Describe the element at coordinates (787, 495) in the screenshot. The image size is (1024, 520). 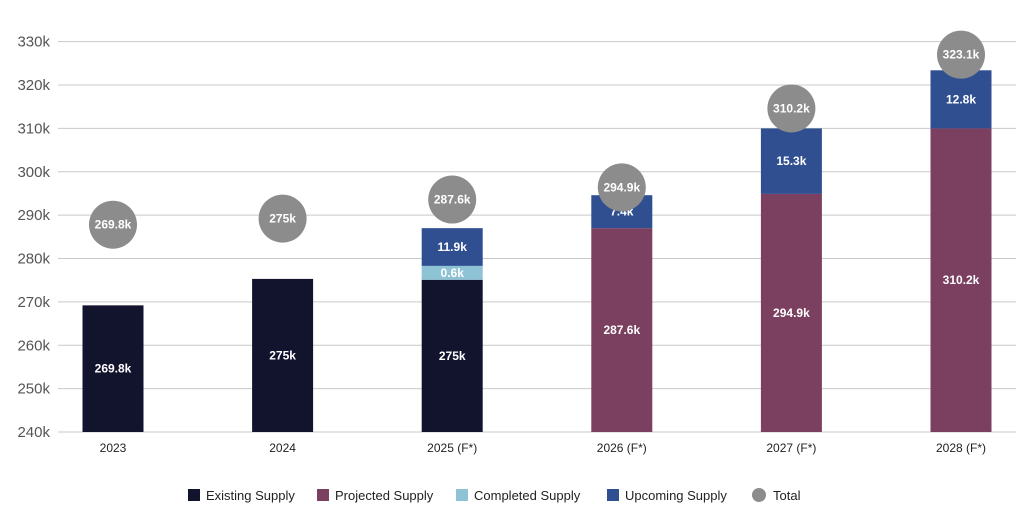
I see `legend-label: Total` at that location.